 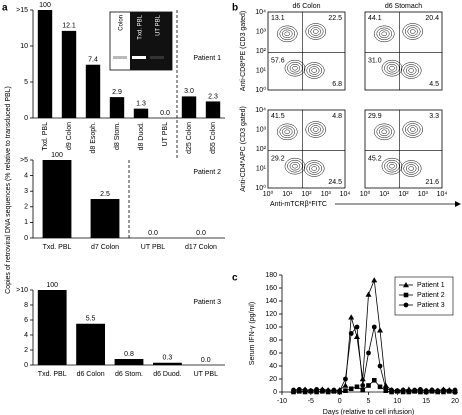 What do you see at coordinates (141, 41) in the screenshot?
I see `gel-inset: Colon Txd. PBL UT PBL` at bounding box center [141, 41].